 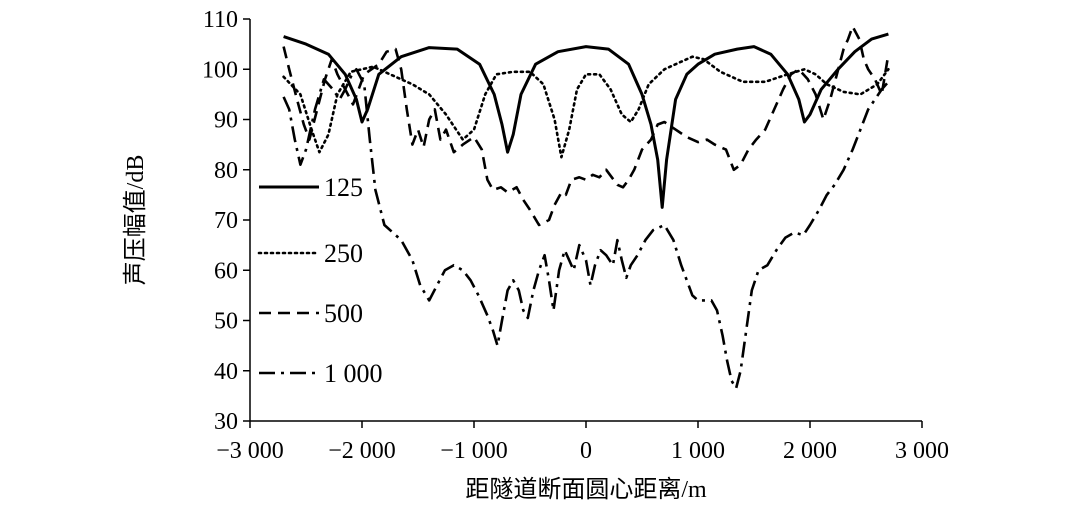 I want to click on y-axis-title: 声压幅值/dB, so click(x=135, y=220).